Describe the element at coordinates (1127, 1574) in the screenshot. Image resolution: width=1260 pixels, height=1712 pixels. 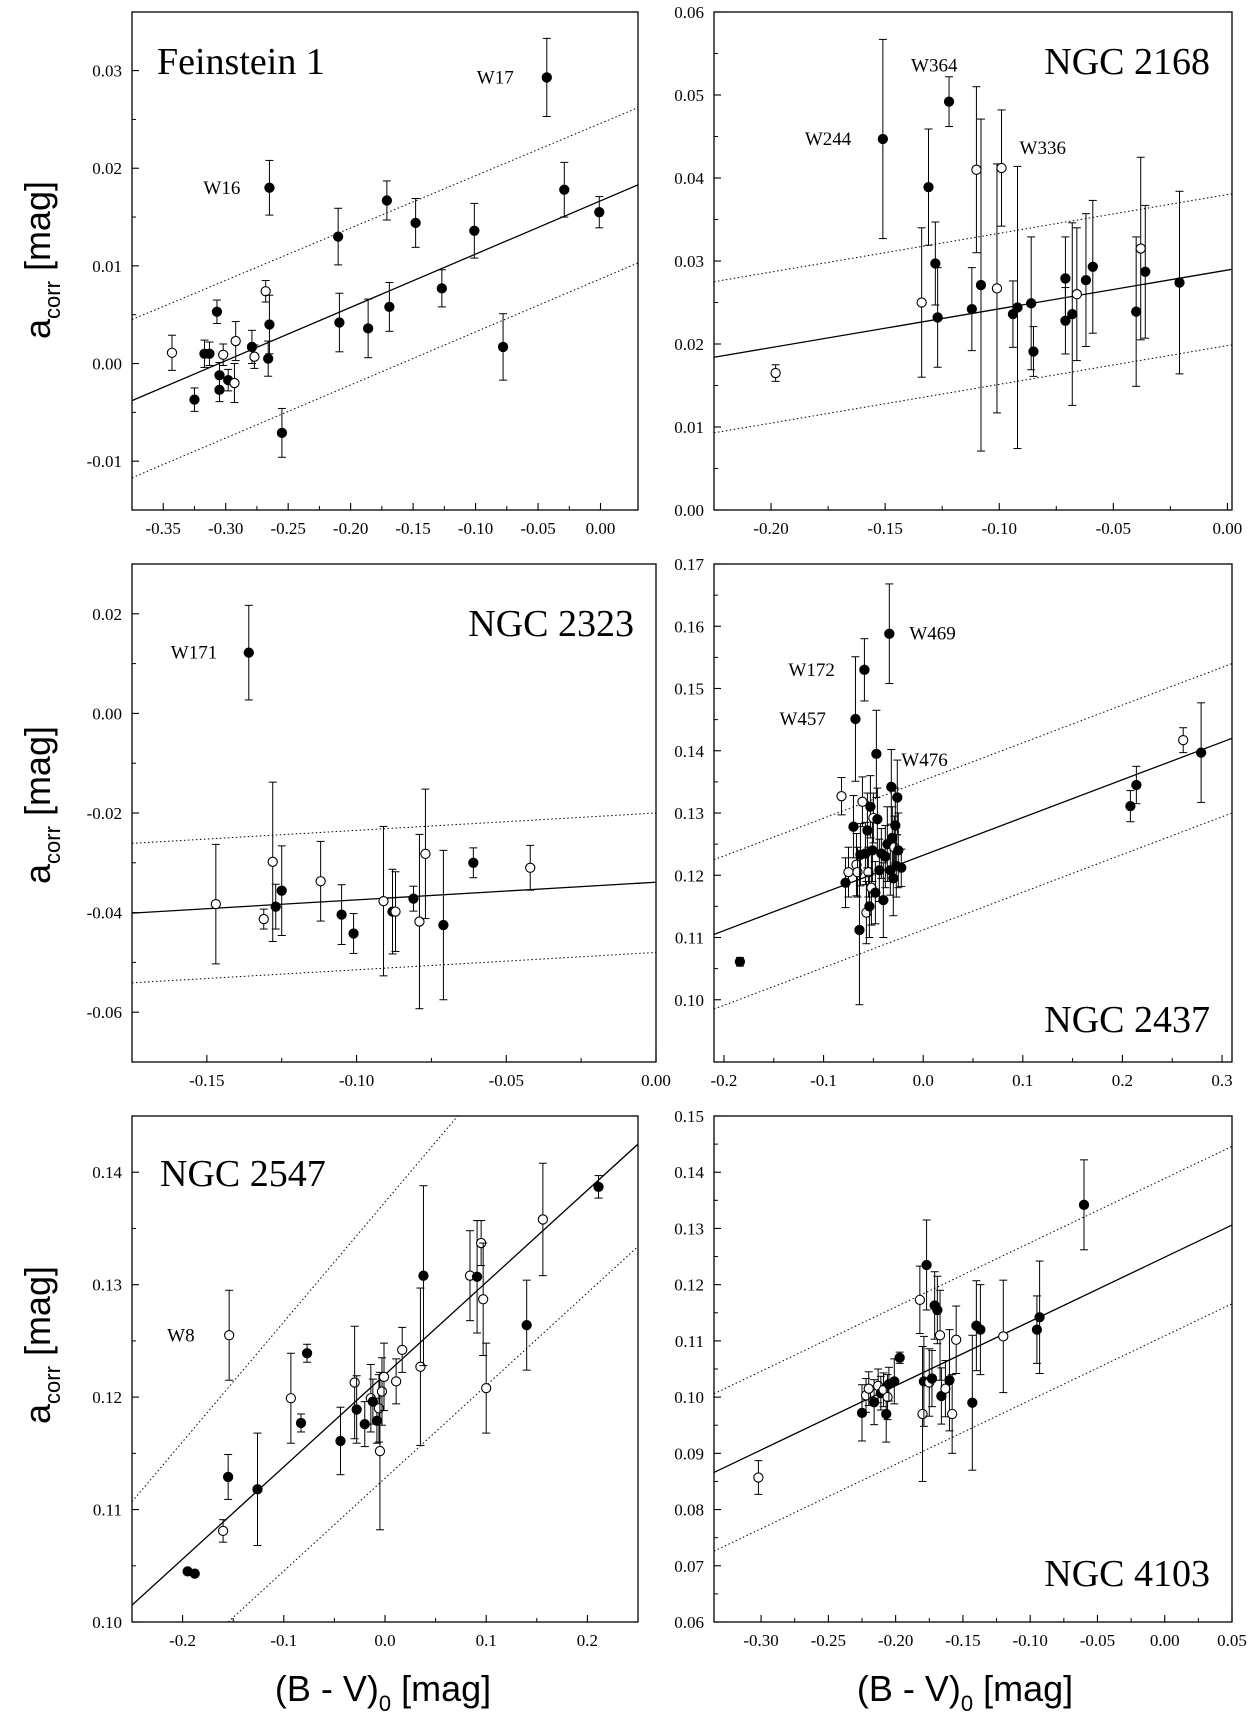
I see `panel-title: NGC 4103` at that location.